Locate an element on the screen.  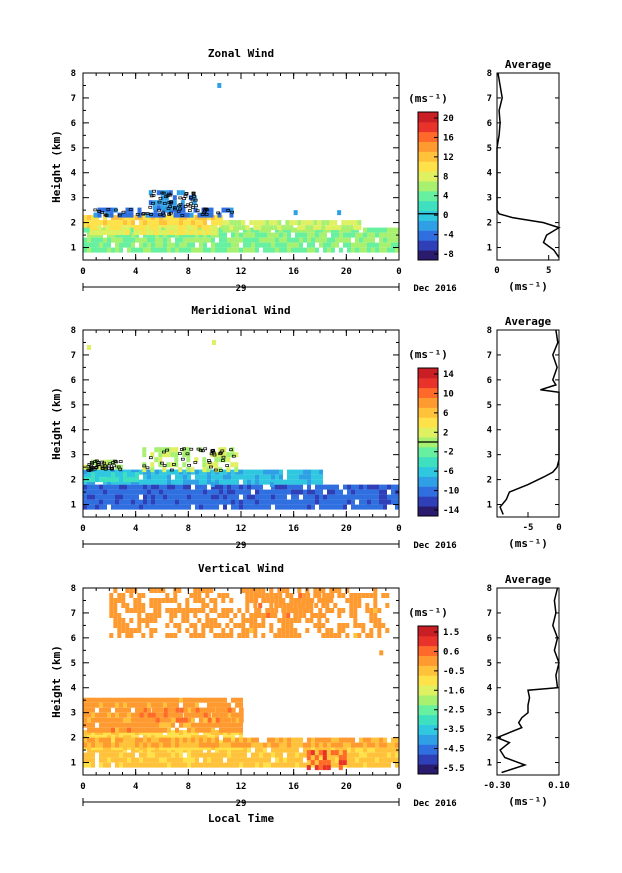
colorbar-tick-label: 0 is located at coordinates (445, 216).